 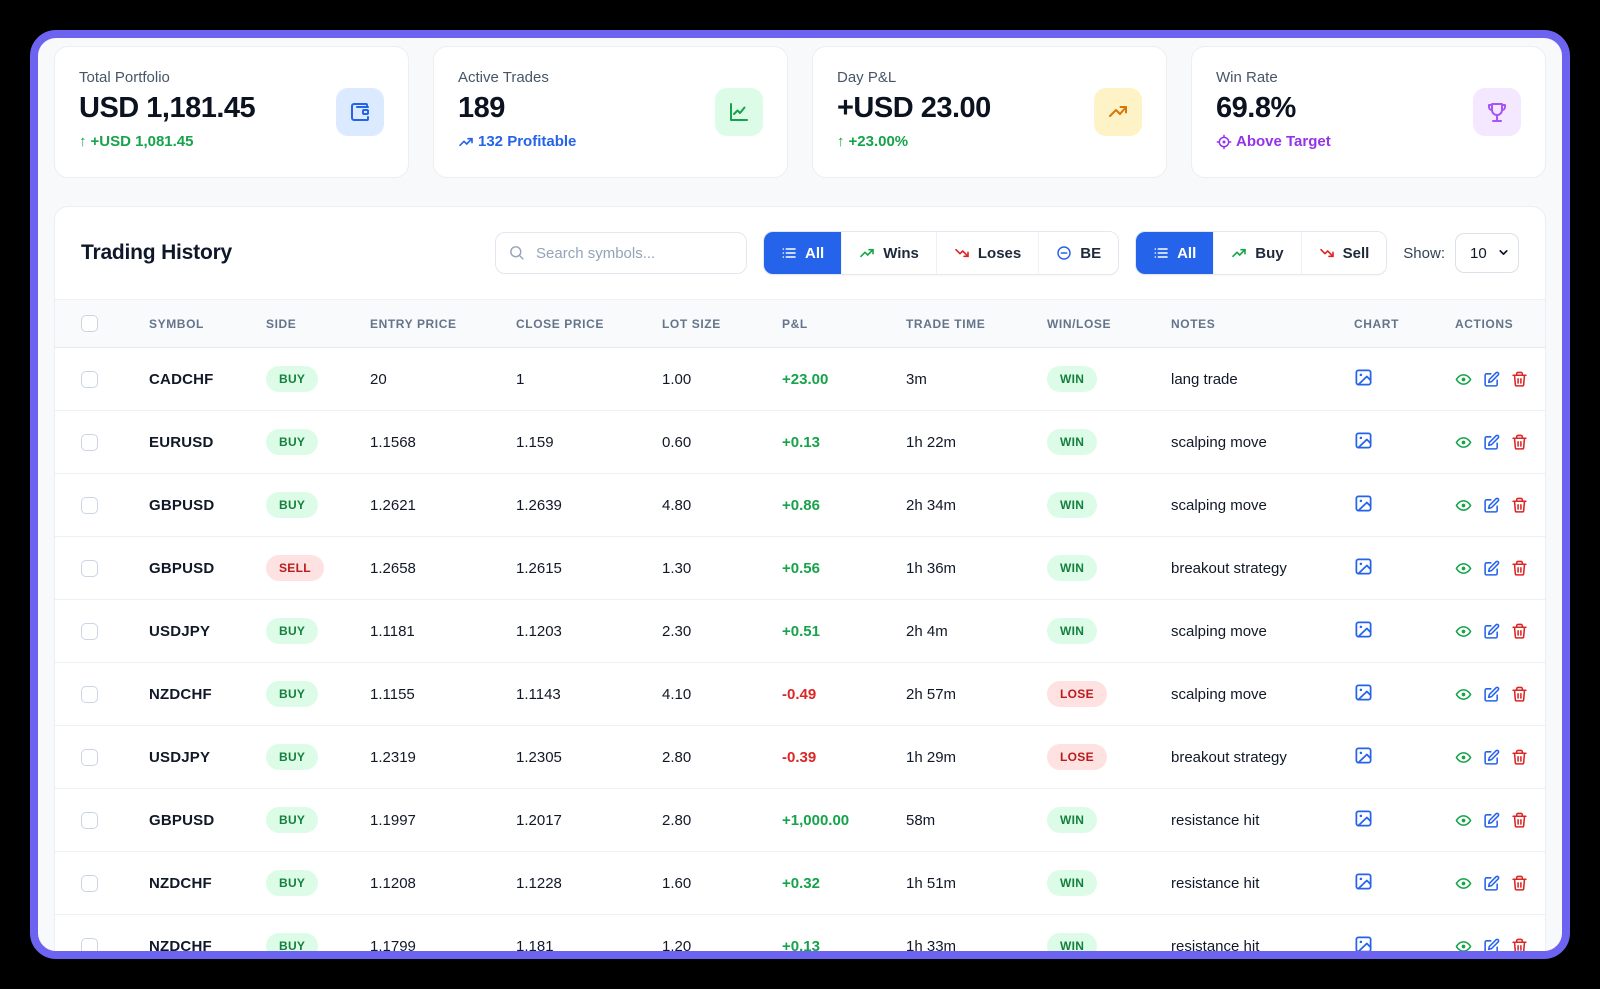 What do you see at coordinates (621, 253) in the screenshot?
I see `search-input` at bounding box center [621, 253].